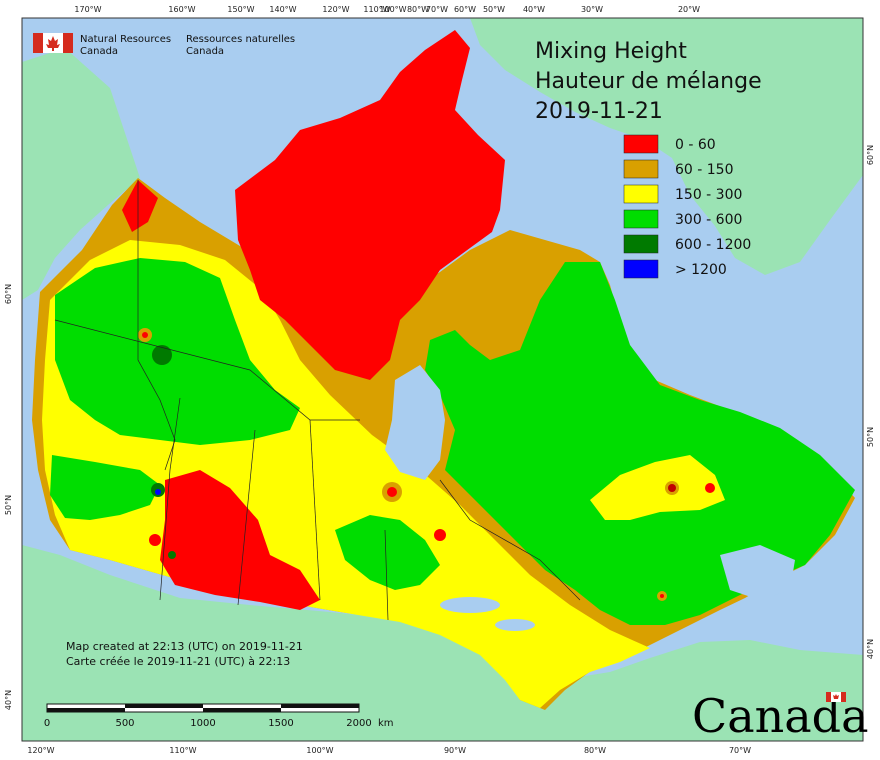  I want to click on bottom-tick: 110°W, so click(182, 750).